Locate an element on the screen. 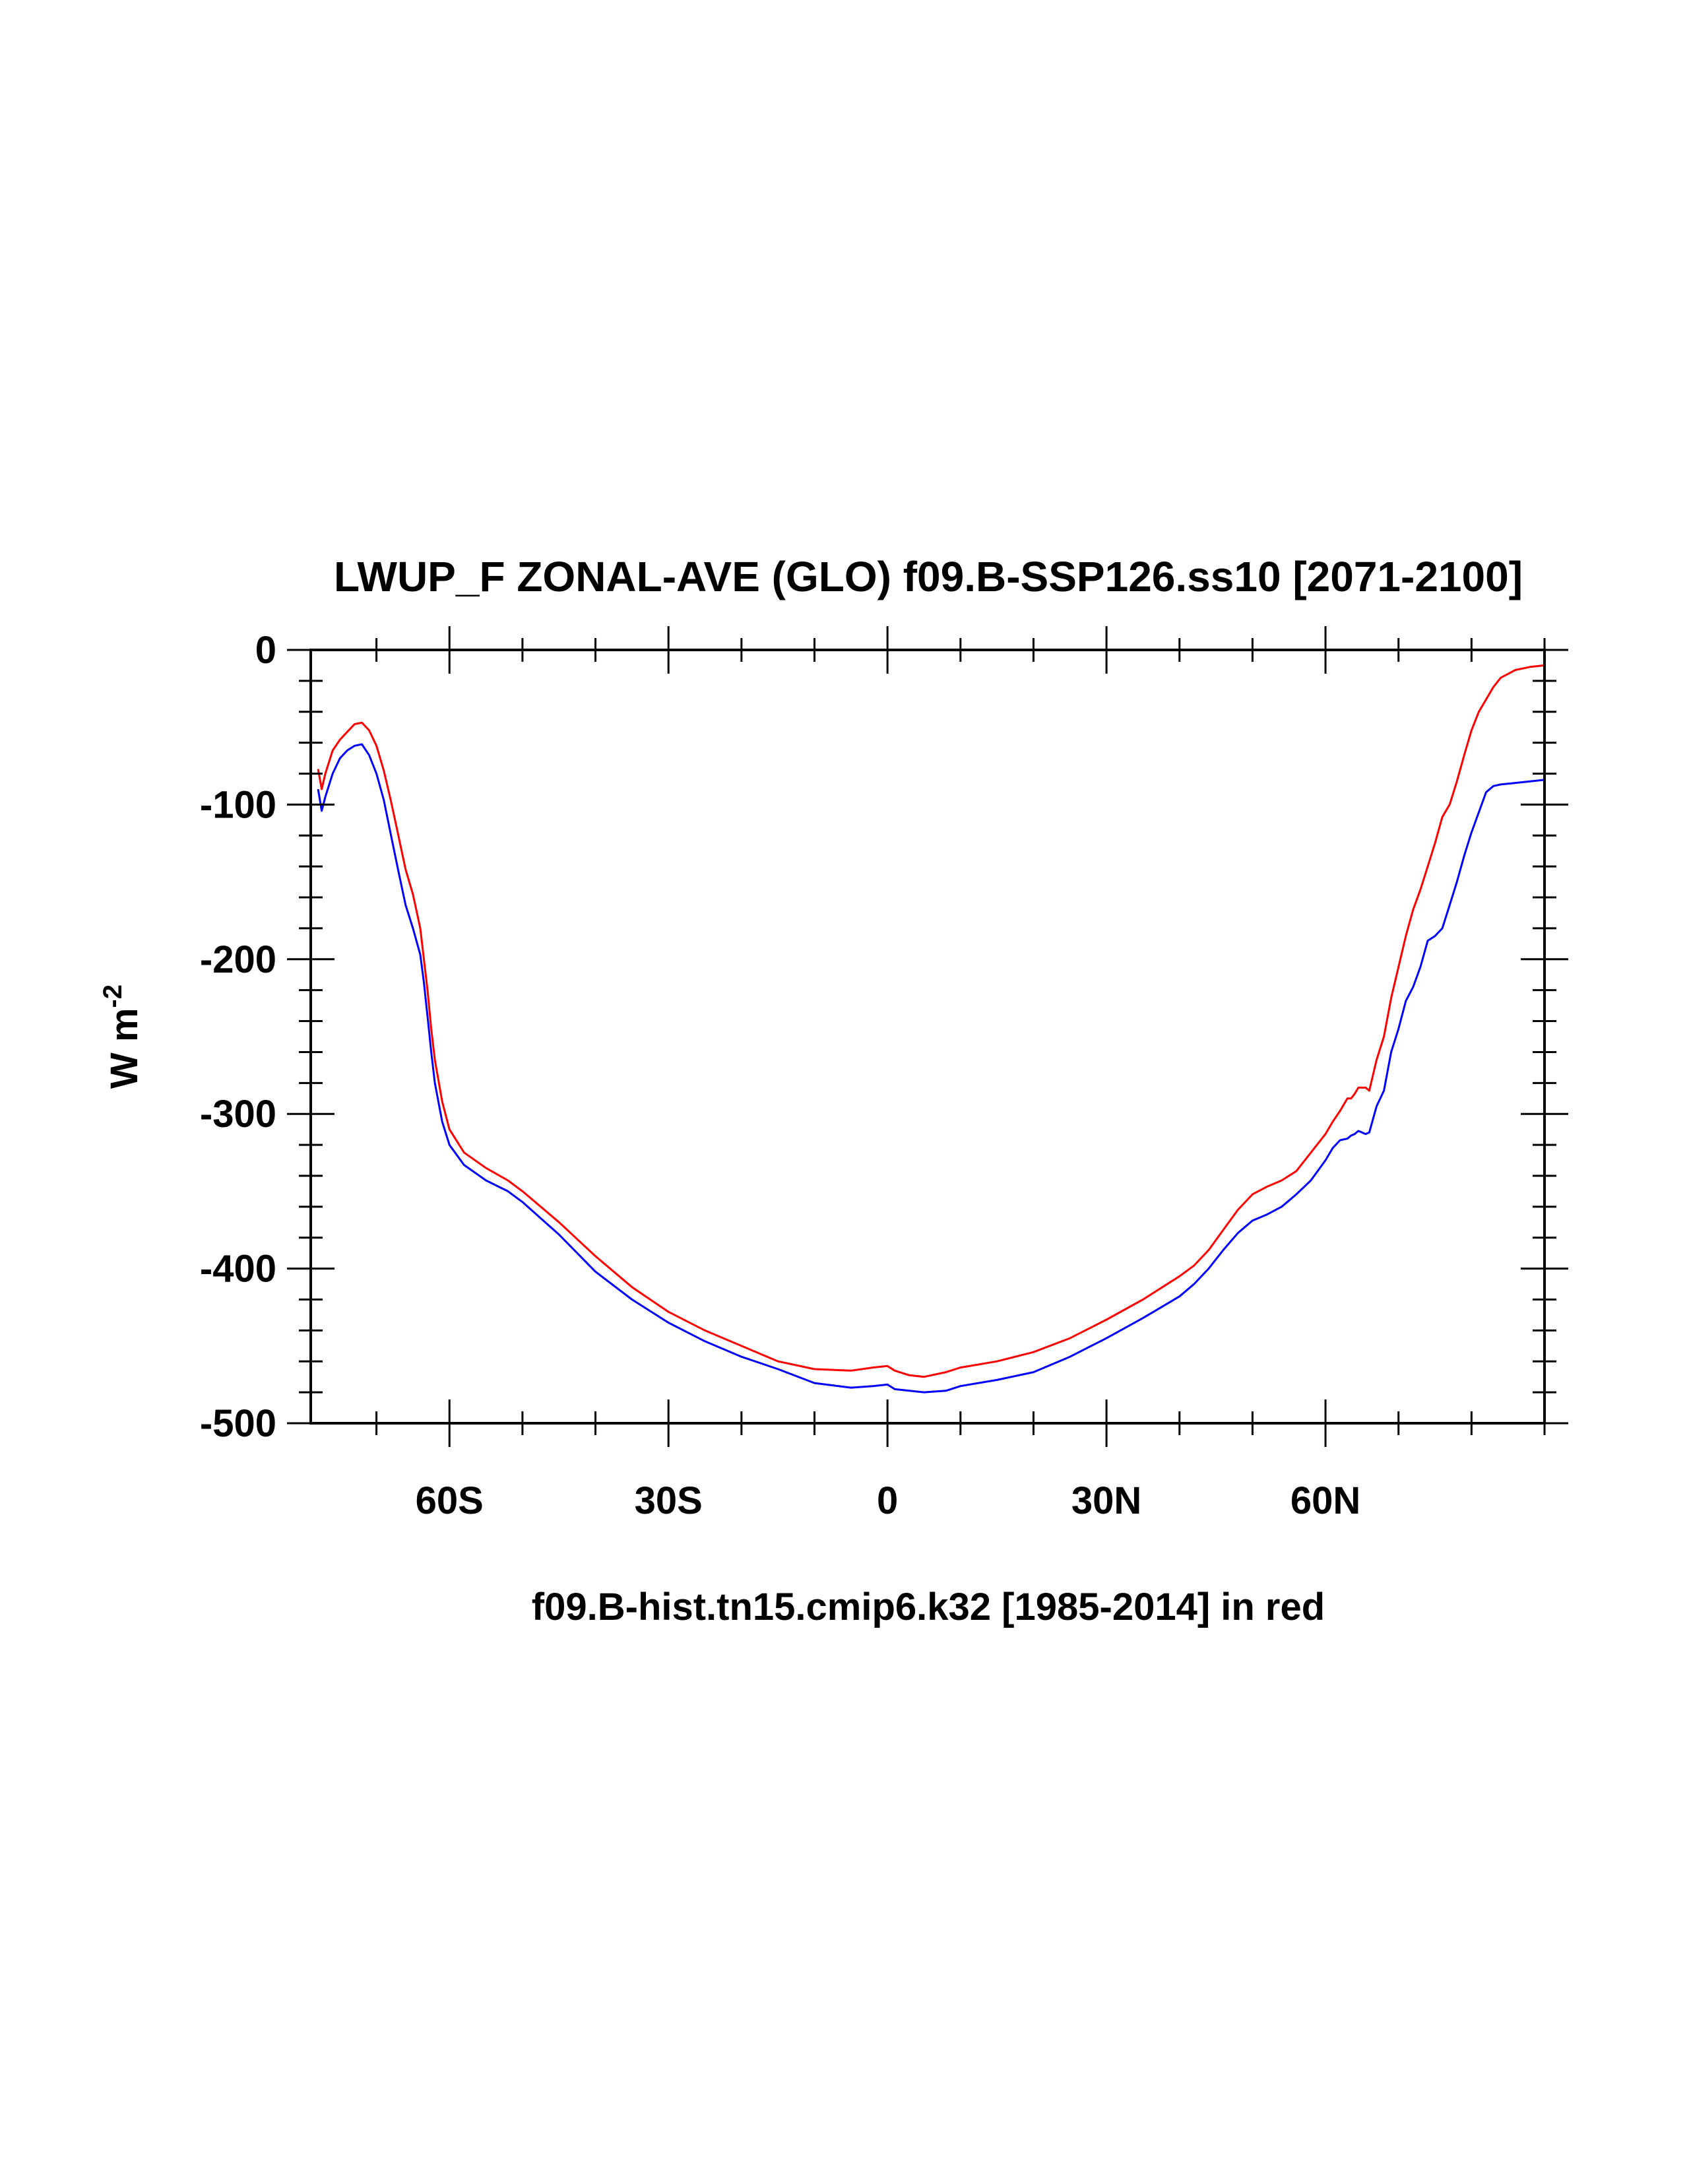 This screenshot has width=1689, height=2184. x-tick-label: 0 is located at coordinates (887, 1500).